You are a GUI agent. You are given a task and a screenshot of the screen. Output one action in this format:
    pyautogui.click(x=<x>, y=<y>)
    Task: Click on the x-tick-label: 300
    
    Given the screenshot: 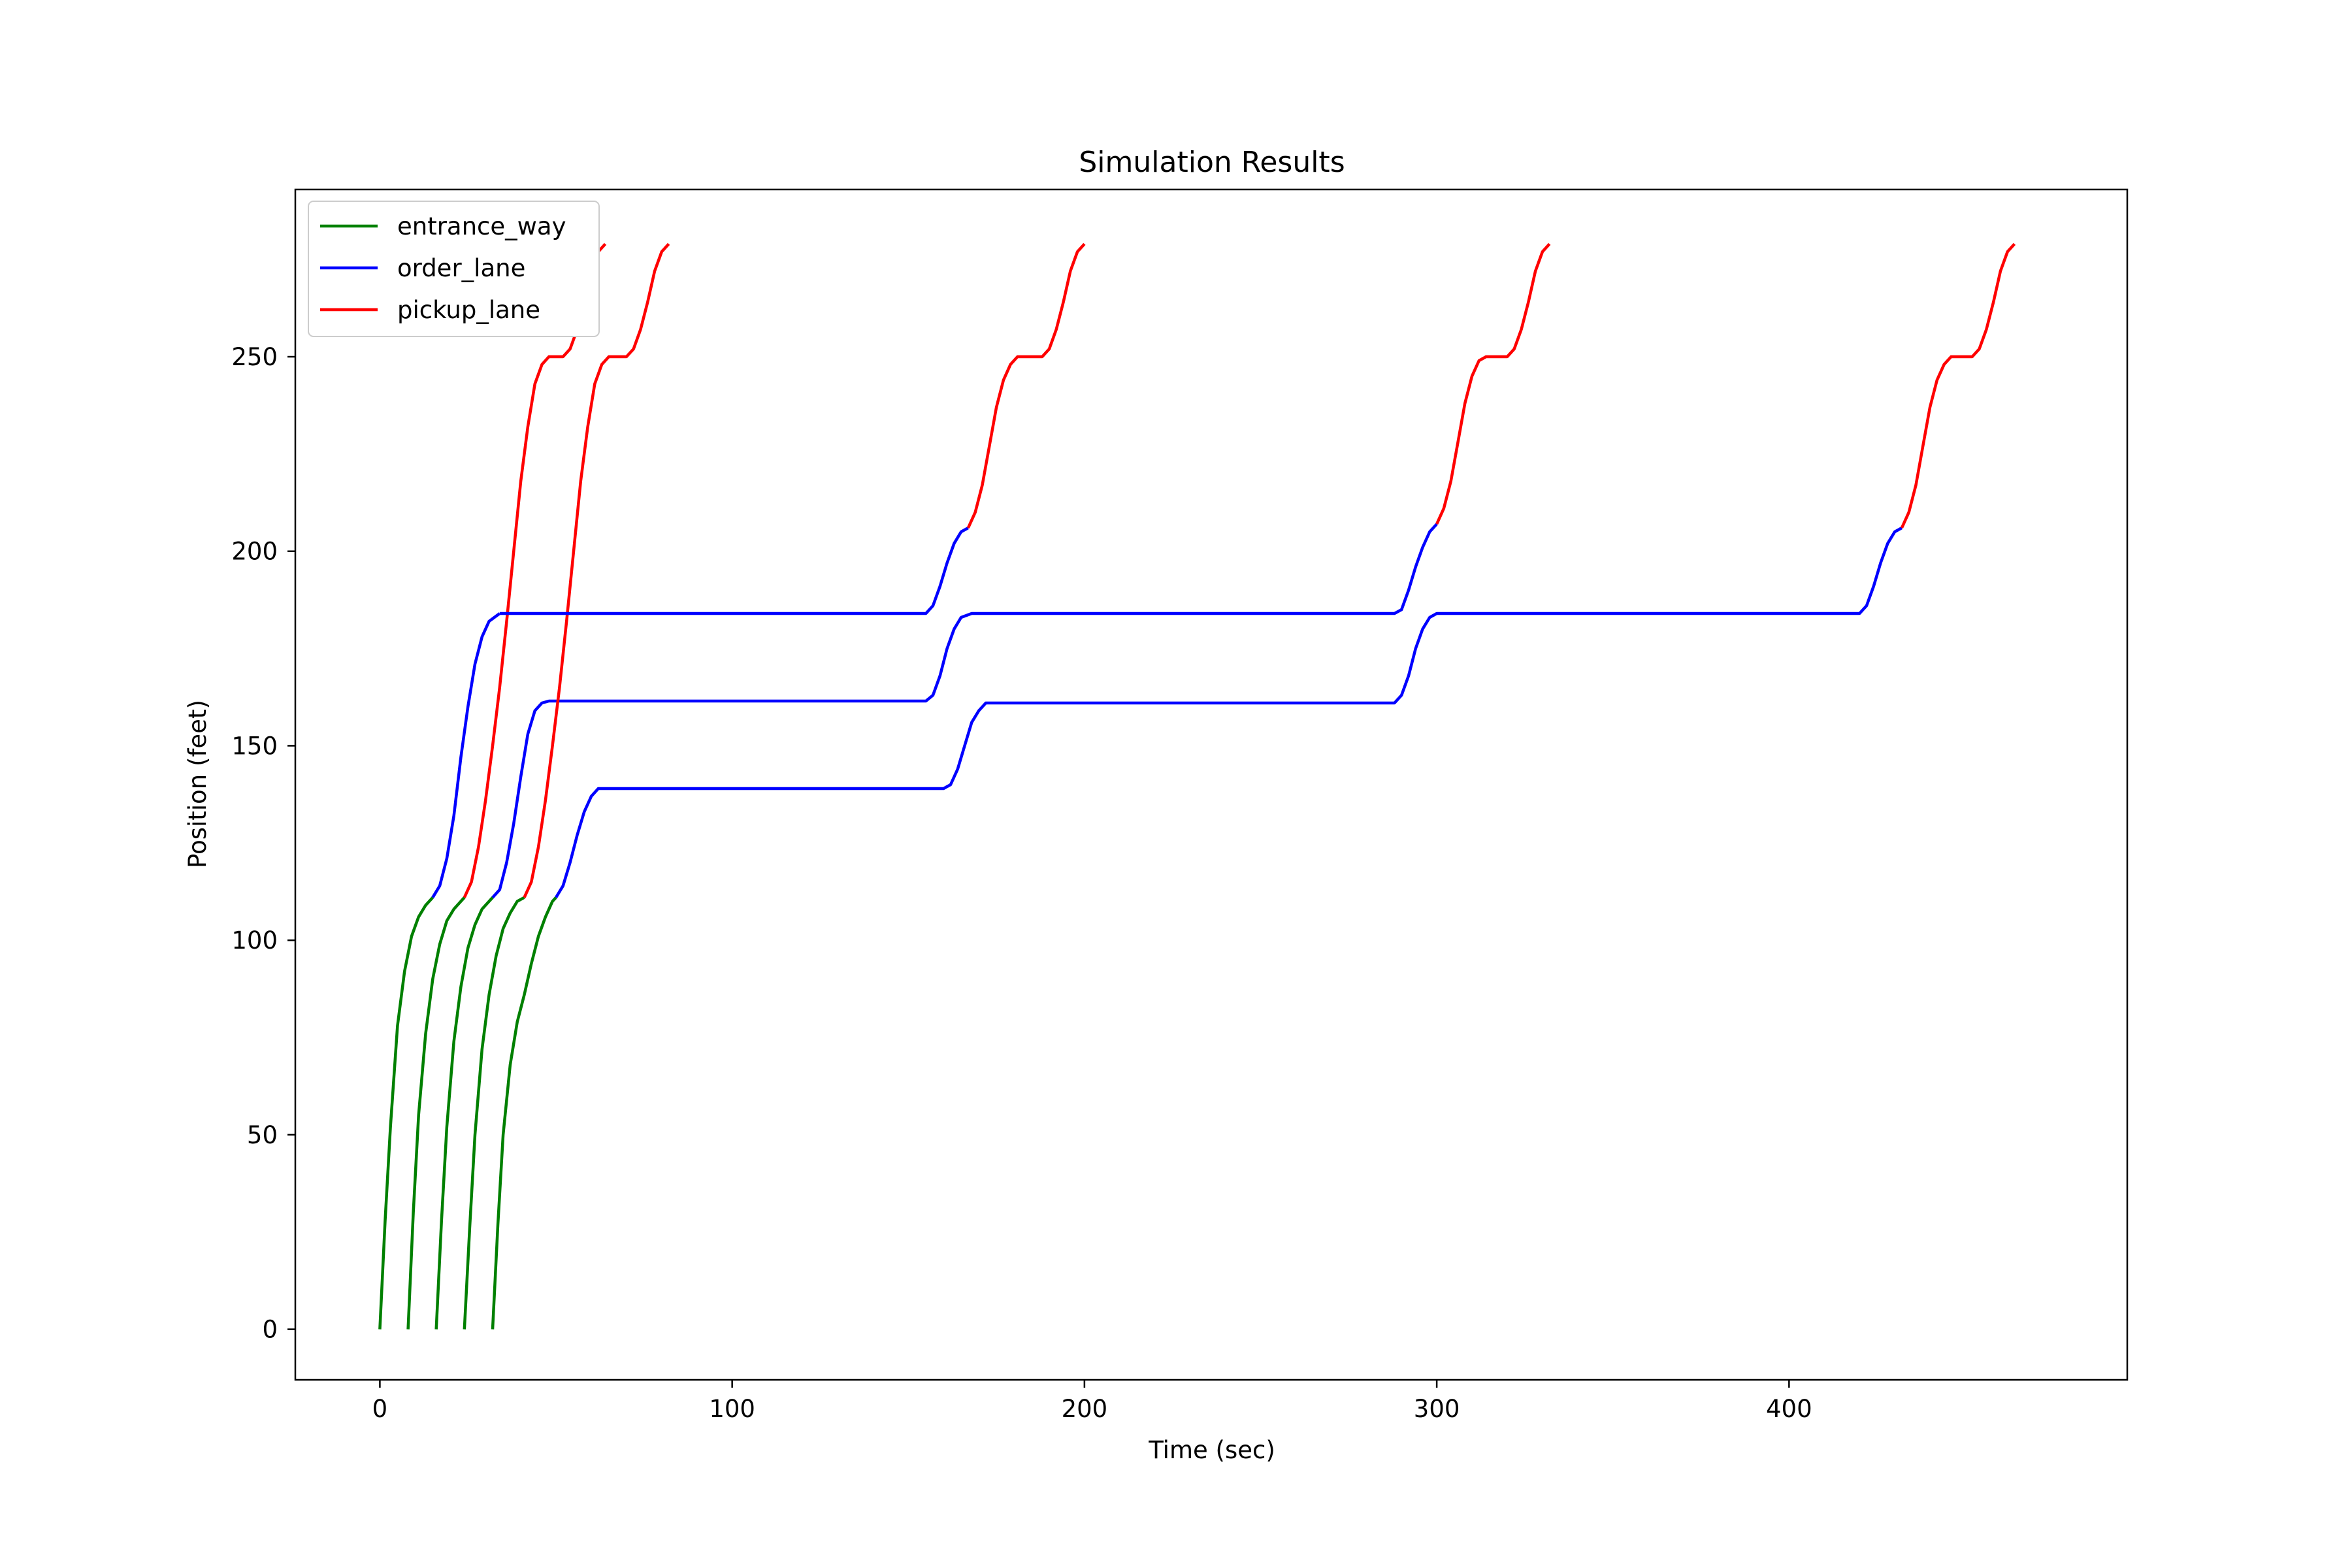 What is the action you would take?
    pyautogui.click(x=1437, y=1409)
    